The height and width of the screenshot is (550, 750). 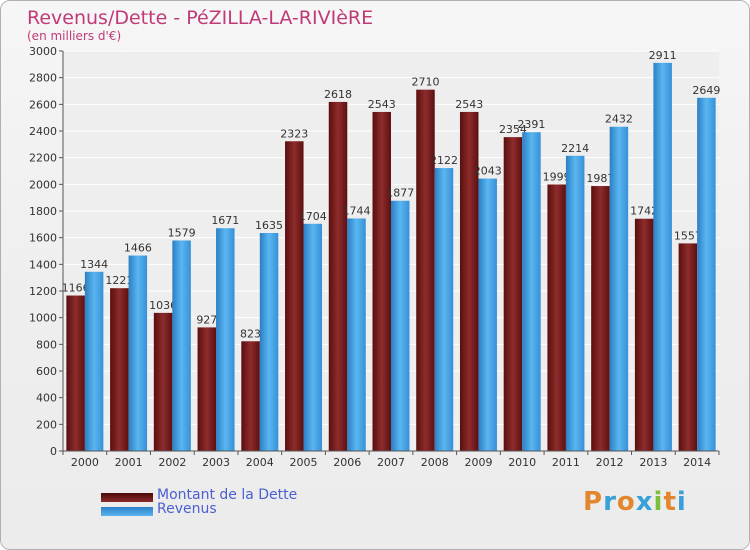 I want to click on logo-letter: x, so click(x=644, y=502).